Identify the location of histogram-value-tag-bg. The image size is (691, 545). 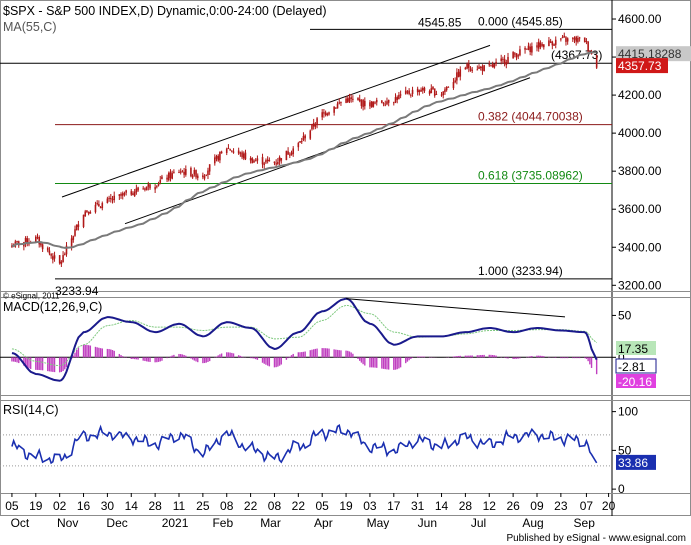
(636, 381).